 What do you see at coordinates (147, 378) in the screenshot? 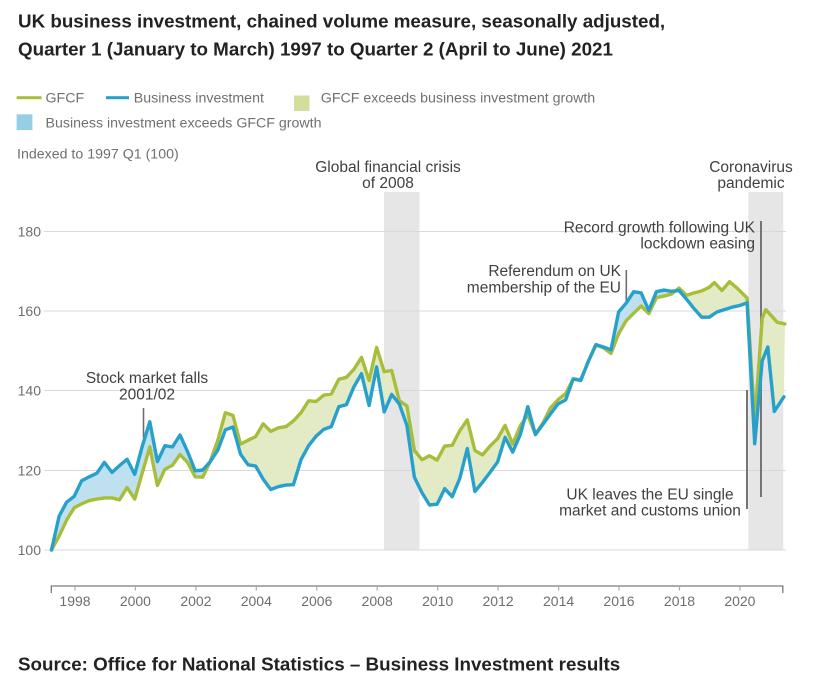
I see `svg-text: Stock market falls` at bounding box center [147, 378].